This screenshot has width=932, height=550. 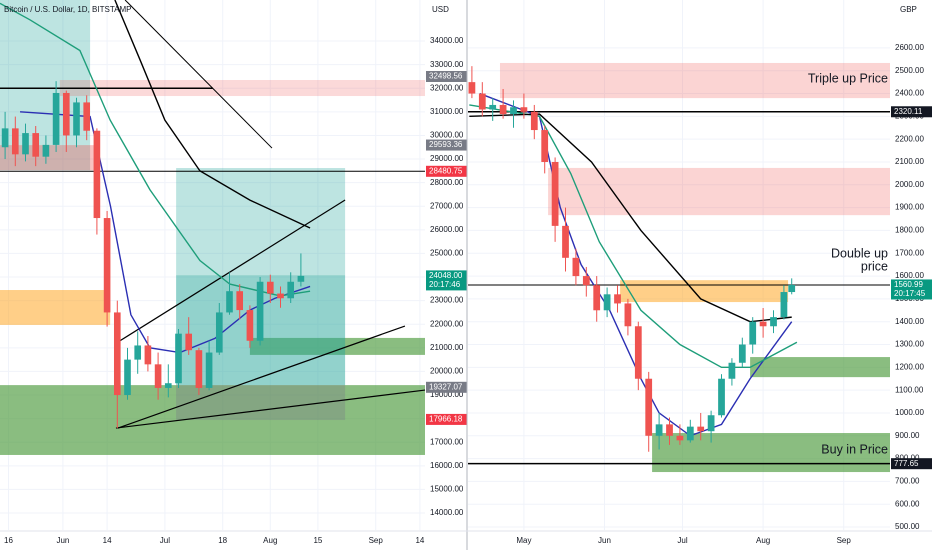 What do you see at coordinates (165, 540) in the screenshot?
I see `x-tick-label: Jul` at bounding box center [165, 540].